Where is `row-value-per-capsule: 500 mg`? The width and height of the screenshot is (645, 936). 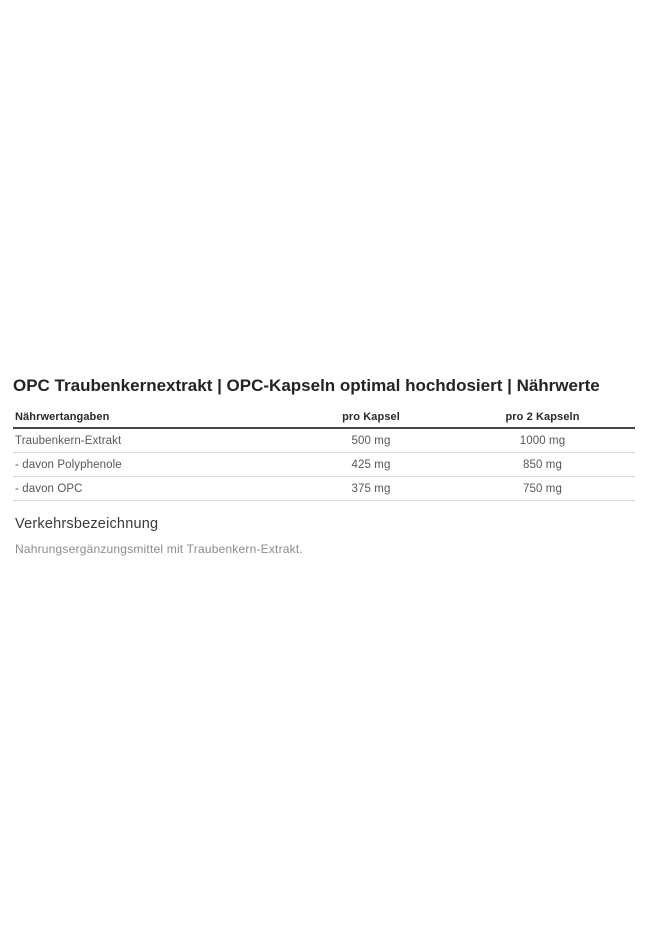
row-value-per-capsule: 500 mg is located at coordinates (371, 440).